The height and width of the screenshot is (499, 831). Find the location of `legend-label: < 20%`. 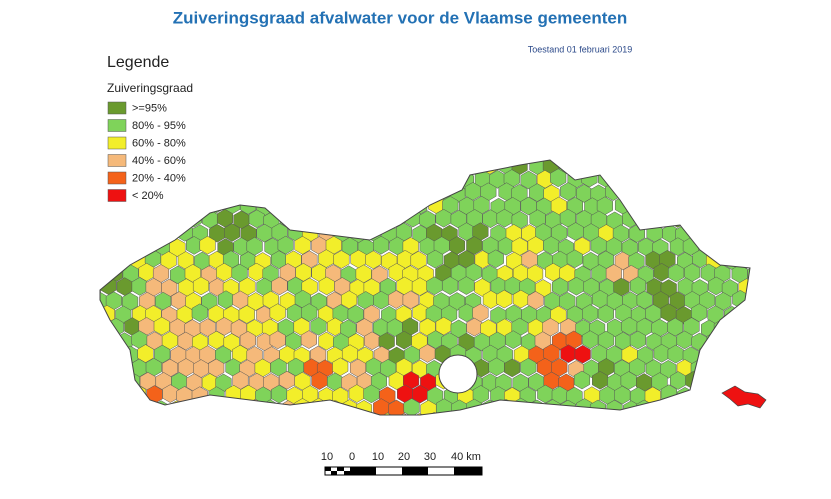

legend-label: < 20% is located at coordinates (148, 196).